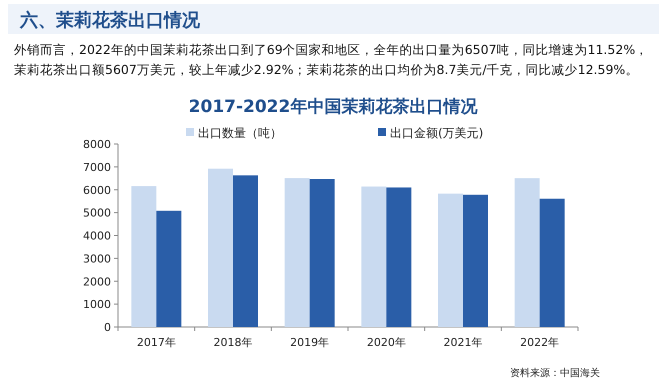  I want to click on chart-title: 2017-2022年中国茉莉花茶出口情况, so click(333, 107).